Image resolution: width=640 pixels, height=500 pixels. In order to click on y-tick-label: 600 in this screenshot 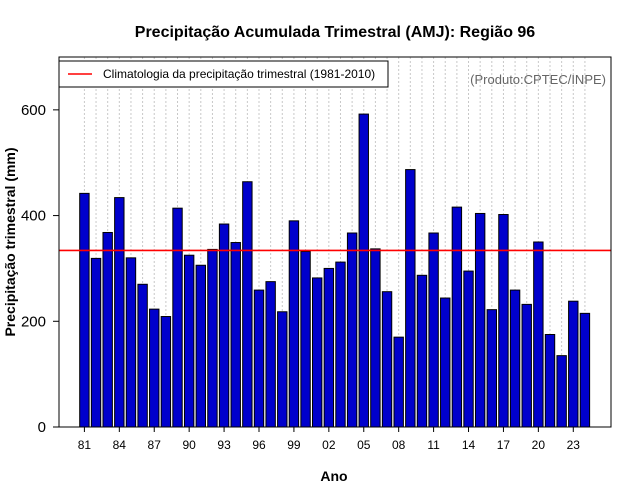, I will do `click(33, 110)`.